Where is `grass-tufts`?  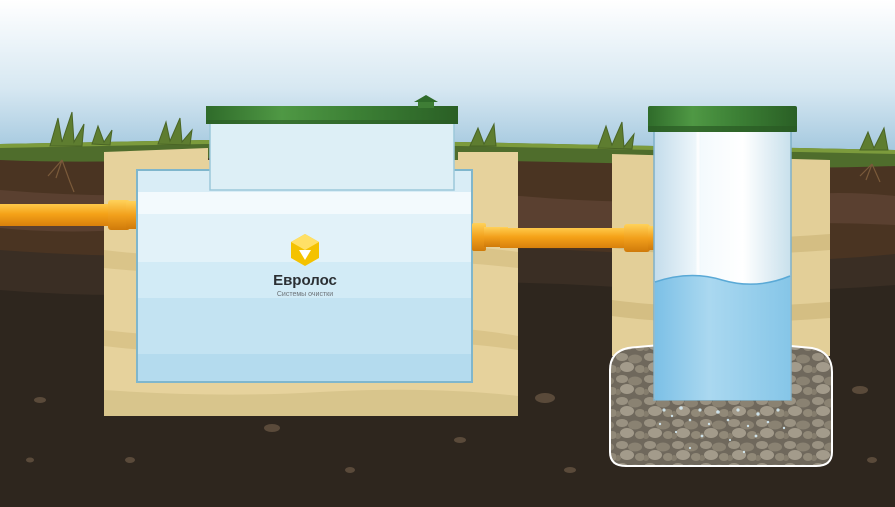
grass-tufts is located at coordinates (469, 131).